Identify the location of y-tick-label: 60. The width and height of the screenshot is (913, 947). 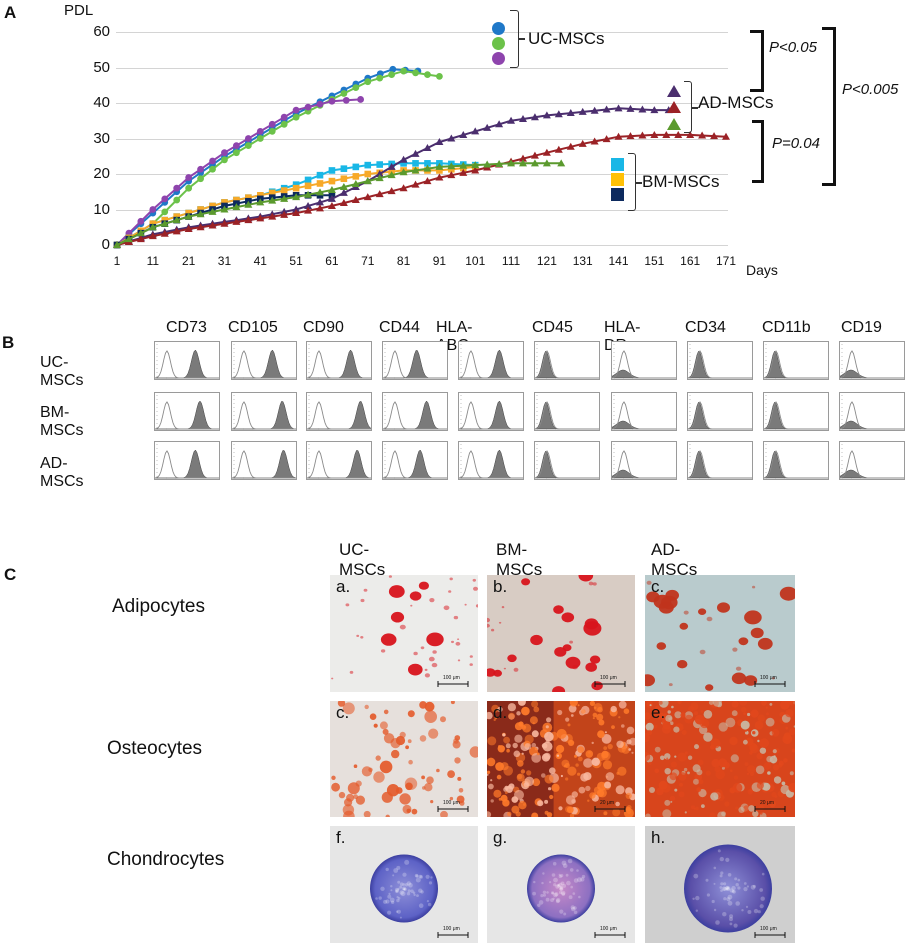
(101, 31).